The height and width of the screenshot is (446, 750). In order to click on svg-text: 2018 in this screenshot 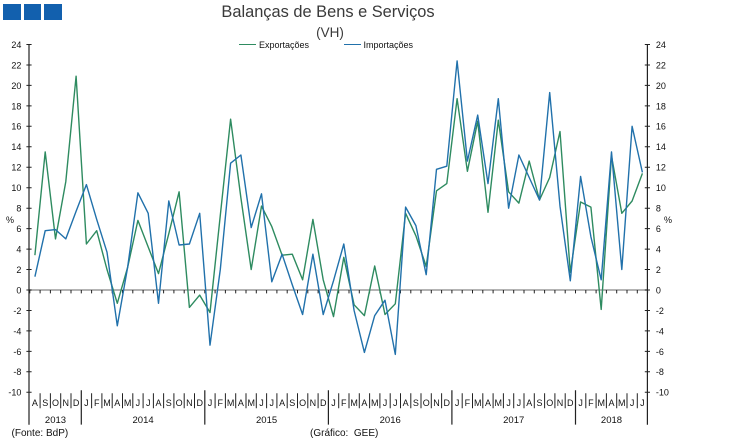, I will do `click(611, 420)`.